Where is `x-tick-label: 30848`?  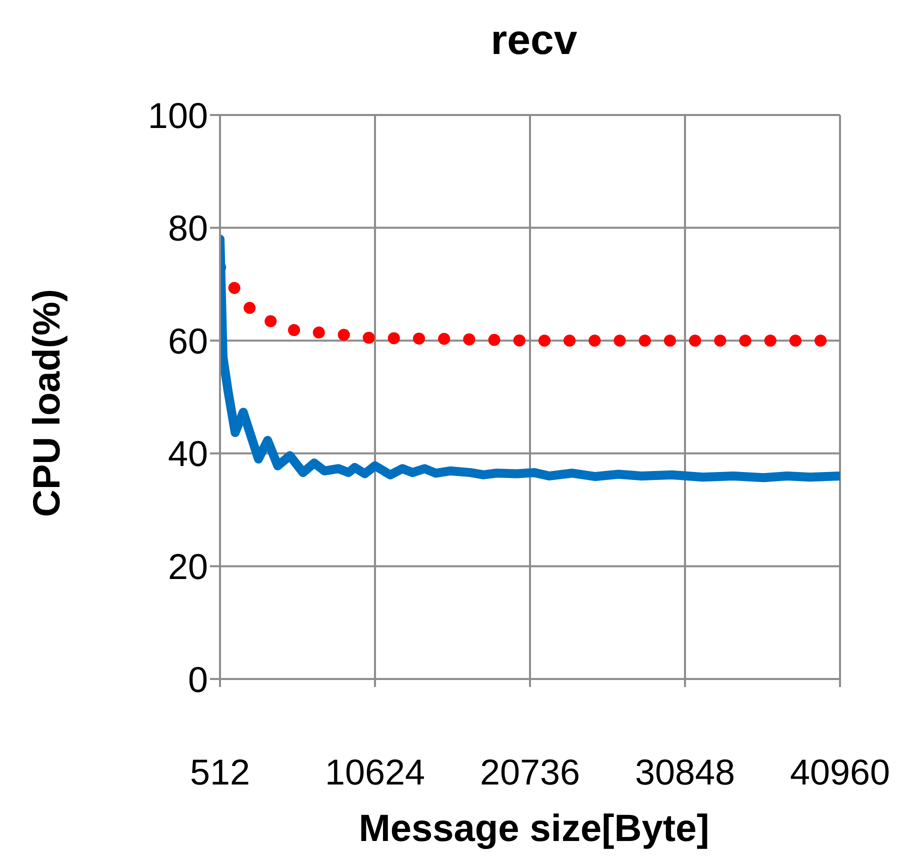 x-tick-label: 30848 is located at coordinates (685, 772).